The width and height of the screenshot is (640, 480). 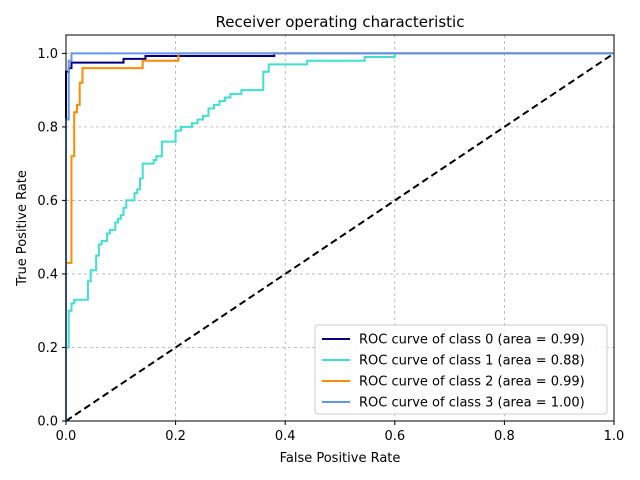 What do you see at coordinates (175, 436) in the screenshot?
I see `x-tick-label: 0.2` at bounding box center [175, 436].